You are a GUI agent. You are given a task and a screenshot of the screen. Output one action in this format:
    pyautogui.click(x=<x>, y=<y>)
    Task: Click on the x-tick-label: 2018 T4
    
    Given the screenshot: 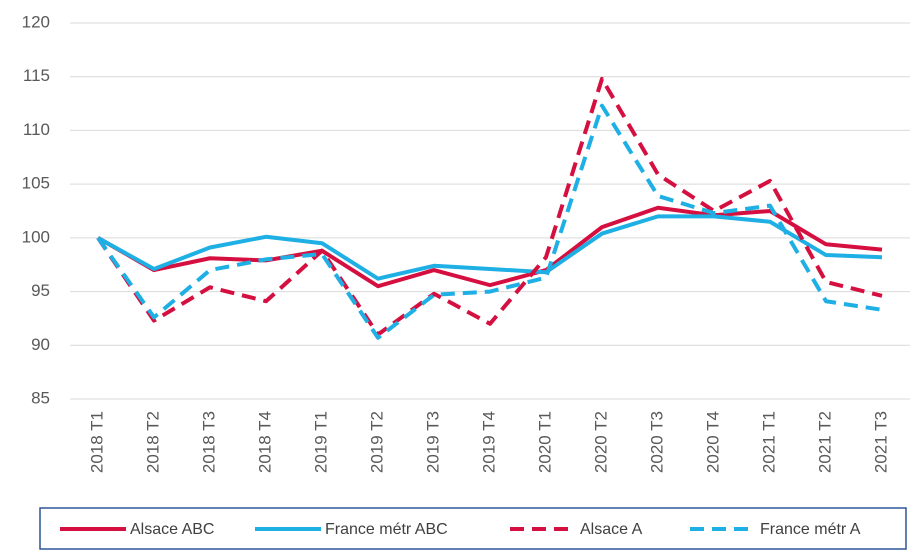 What is the action you would take?
    pyautogui.click(x=264, y=442)
    